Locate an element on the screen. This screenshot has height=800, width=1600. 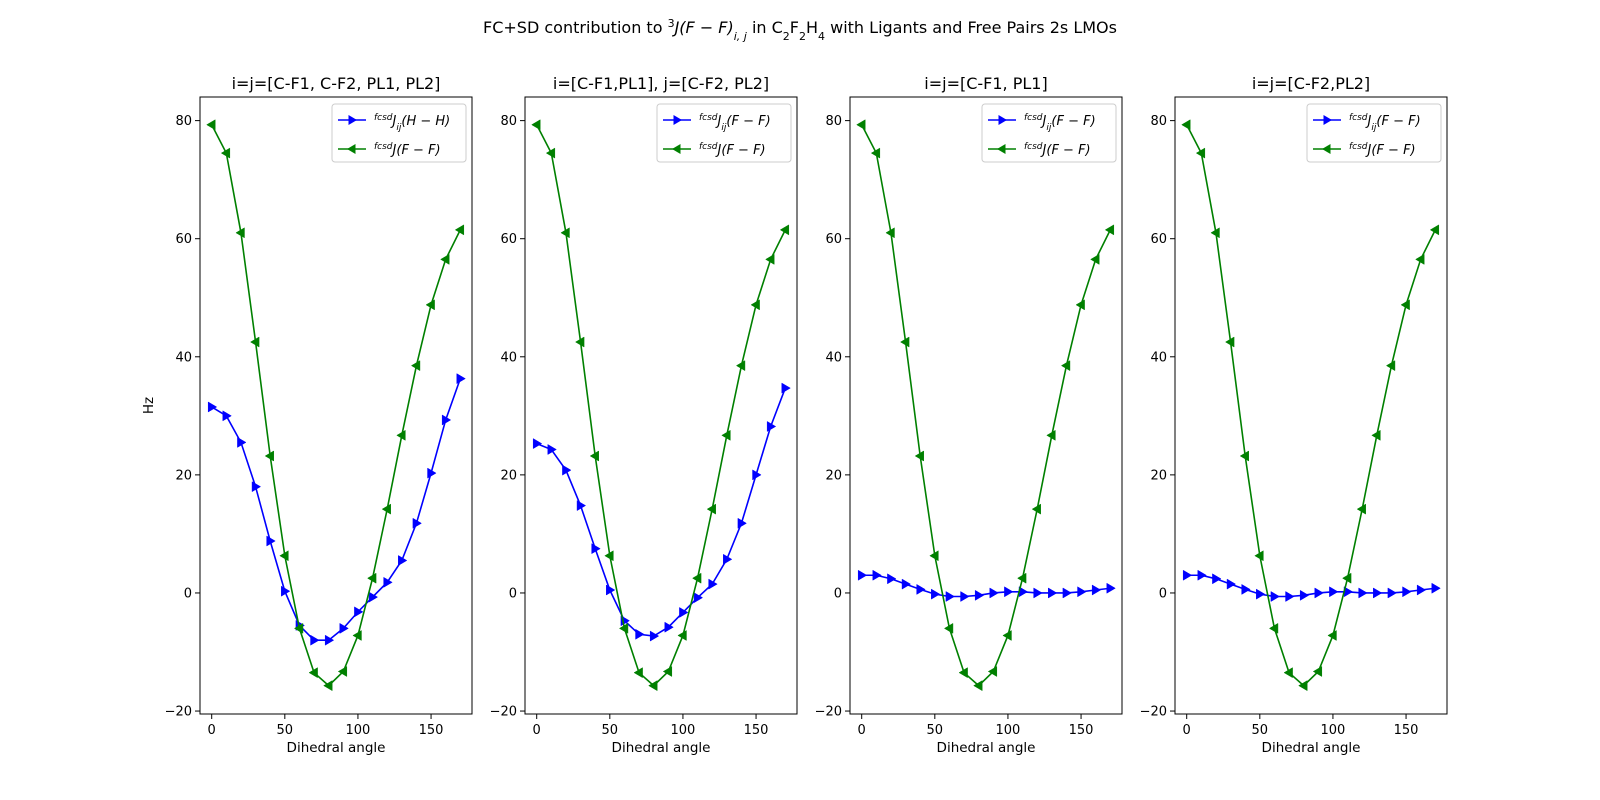
legend-box is located at coordinates (1374, 133).